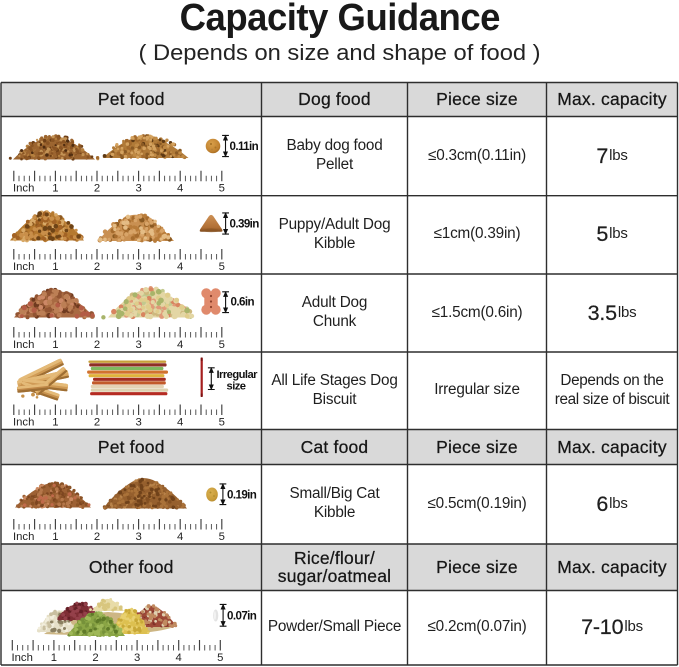  Describe the element at coordinates (236, 386) in the screenshot. I see `svg-text: size` at that location.